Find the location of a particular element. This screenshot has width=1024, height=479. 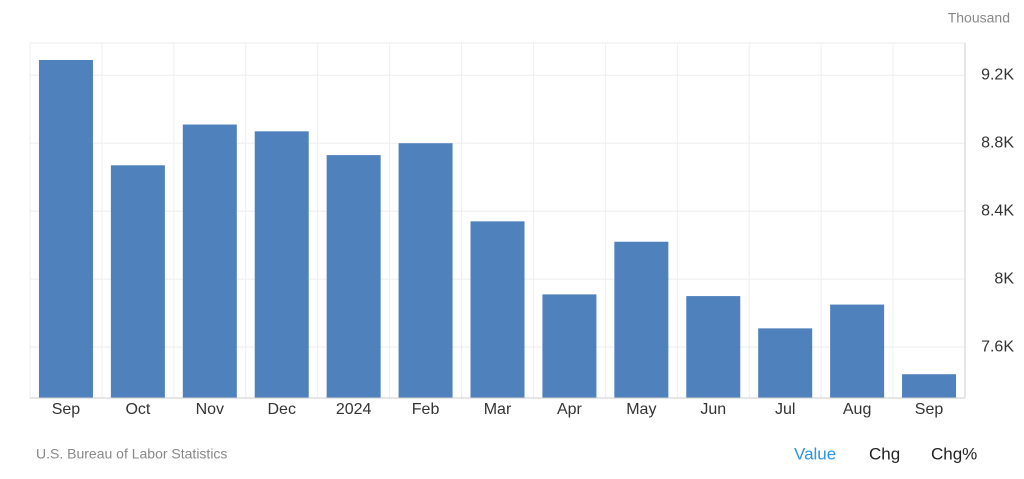

y-tick-label: 7.6K is located at coordinates (997, 346).